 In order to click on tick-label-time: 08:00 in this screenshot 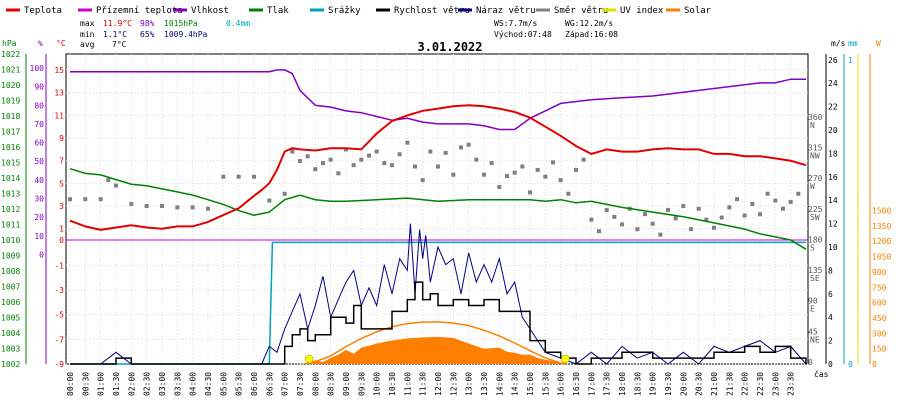, I will do `click(315, 384)`.